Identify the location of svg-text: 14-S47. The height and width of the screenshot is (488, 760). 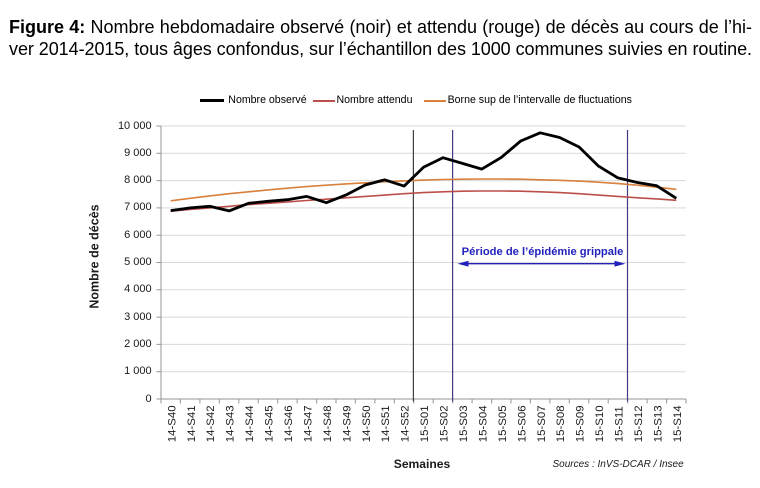
(308, 423).